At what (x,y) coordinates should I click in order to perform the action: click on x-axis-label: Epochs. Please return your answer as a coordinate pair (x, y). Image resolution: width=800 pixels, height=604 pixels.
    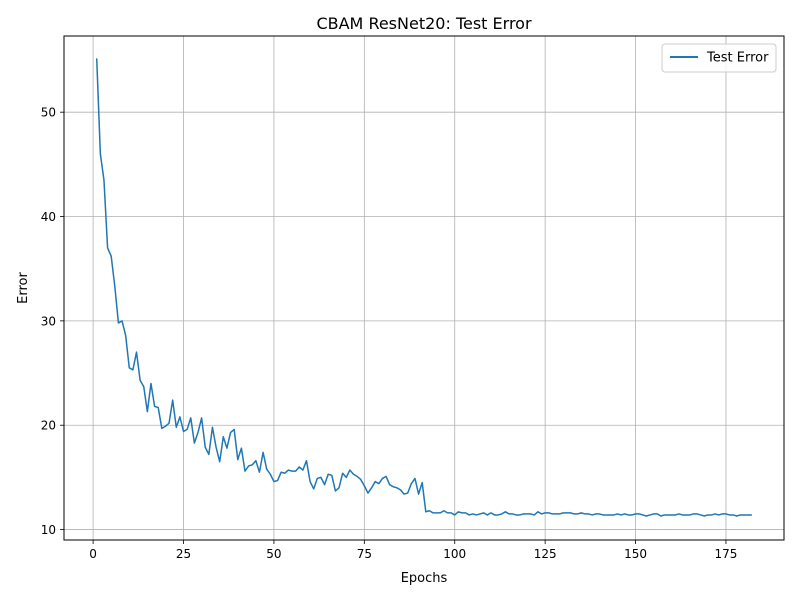
    Looking at the image, I should click on (424, 578).